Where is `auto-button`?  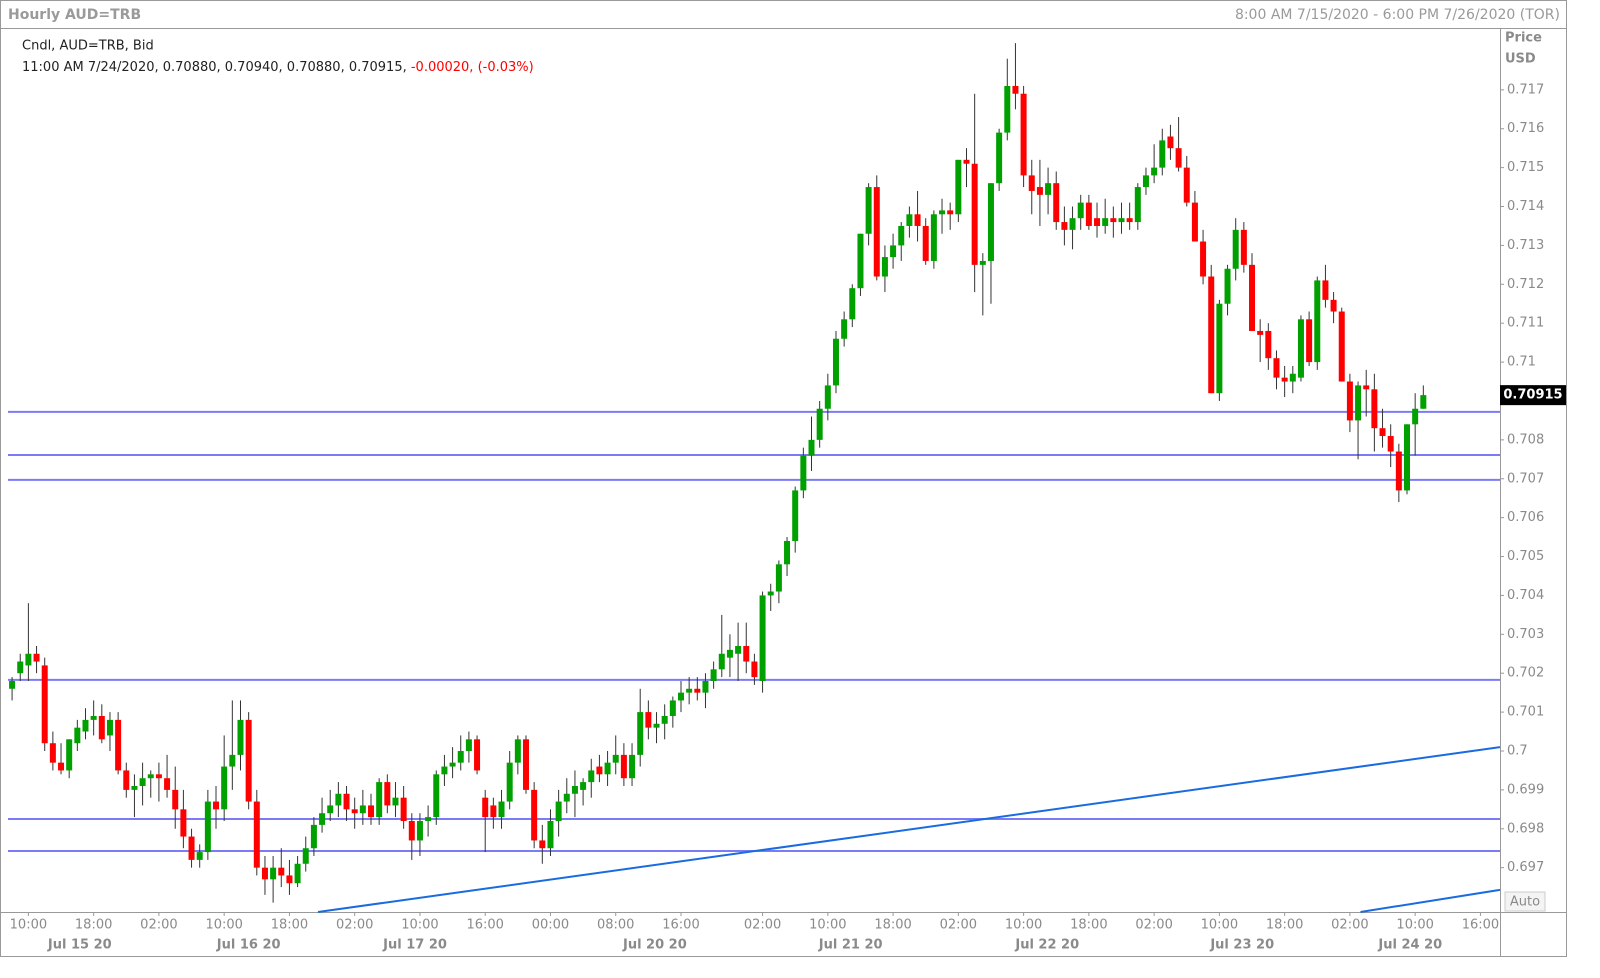 auto-button is located at coordinates (1525, 901).